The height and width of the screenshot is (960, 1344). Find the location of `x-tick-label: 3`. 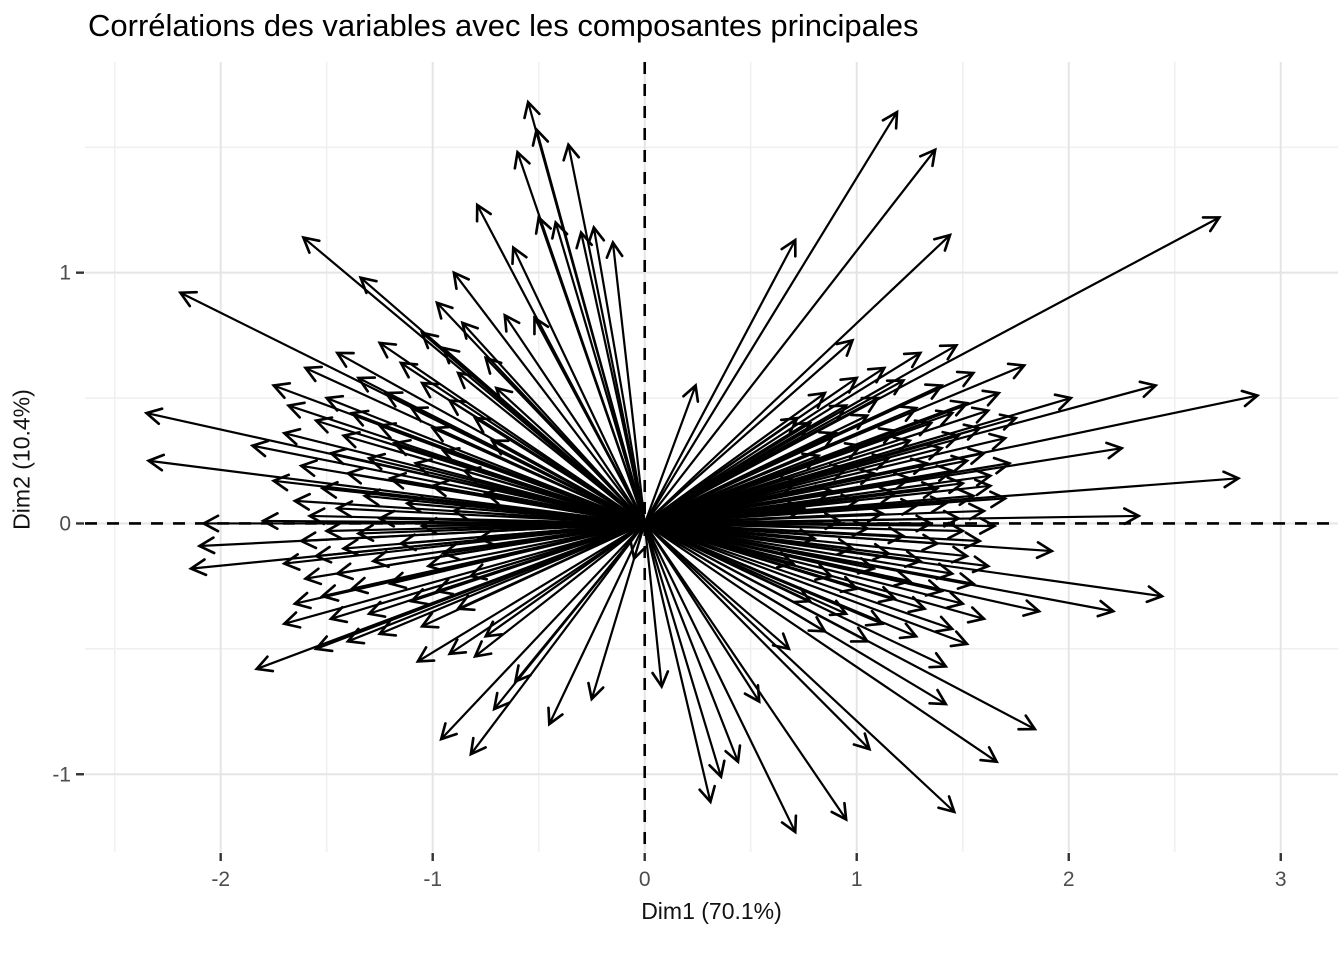

x-tick-label: 3 is located at coordinates (1281, 879).